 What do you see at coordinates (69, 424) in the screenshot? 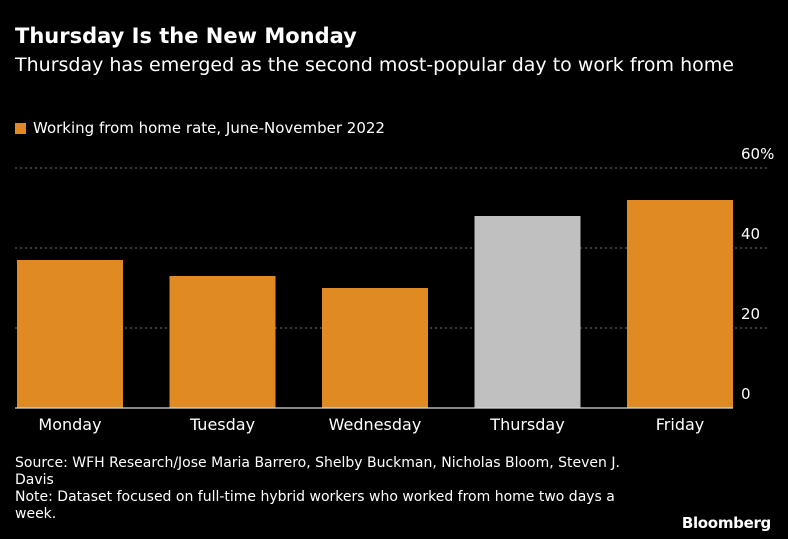
I see `x-tick-label: Monday` at bounding box center [69, 424].